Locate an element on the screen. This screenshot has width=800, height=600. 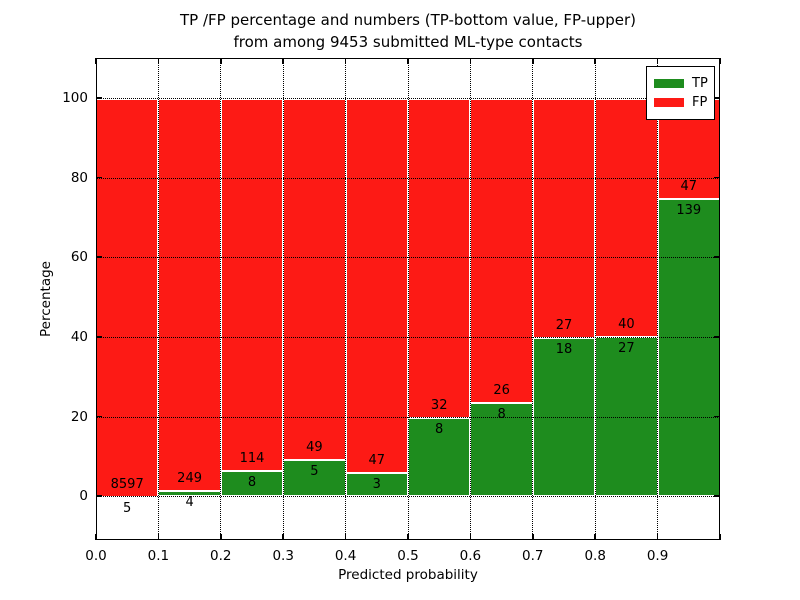
y-tick-label-60: 60 is located at coordinates (79, 257).